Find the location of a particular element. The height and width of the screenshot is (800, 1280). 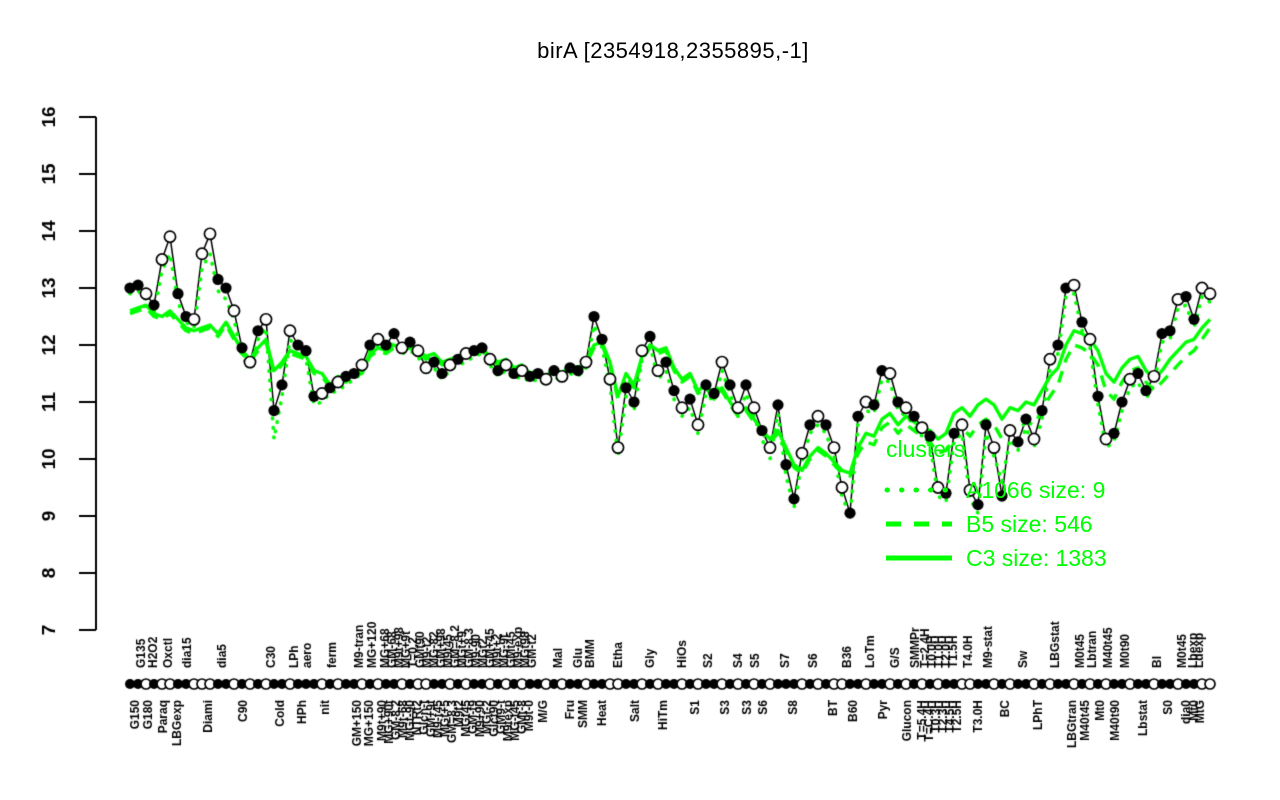

legend-item-a1066: A1066 size: 9 is located at coordinates (995, 490).